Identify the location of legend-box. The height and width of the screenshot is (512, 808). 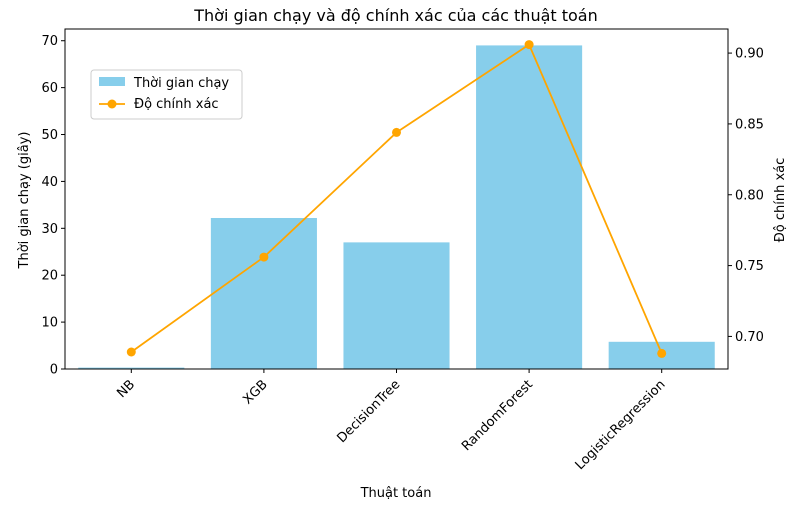
(166, 94).